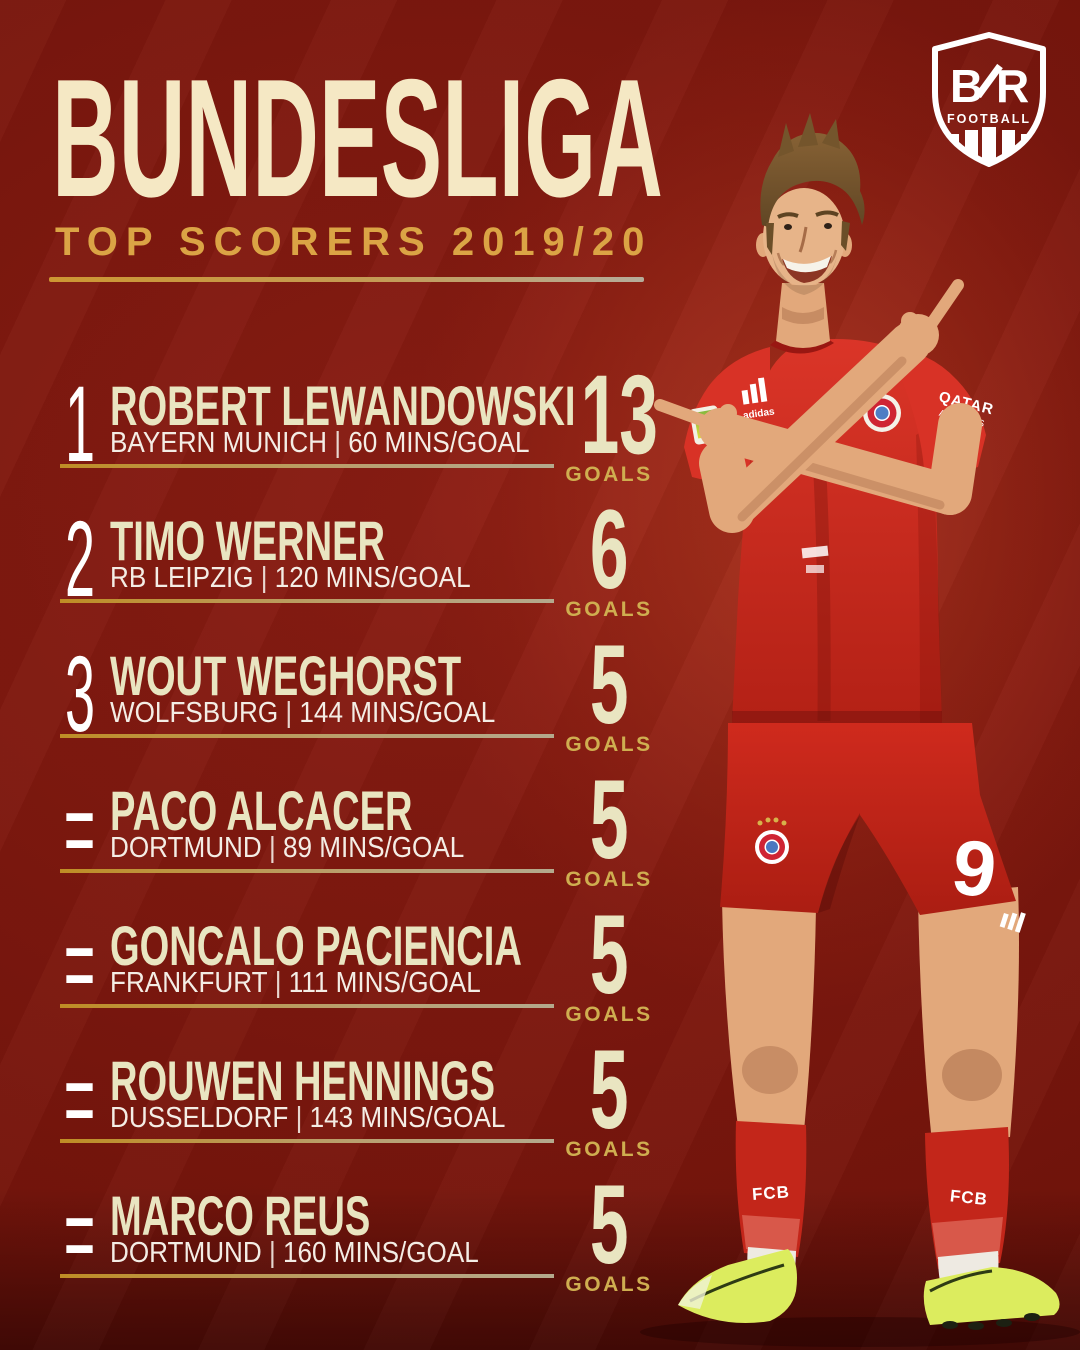 Image resolution: width=1080 pixels, height=1350 pixels. What do you see at coordinates (818, 406) in the screenshot?
I see `player-arms` at bounding box center [818, 406].